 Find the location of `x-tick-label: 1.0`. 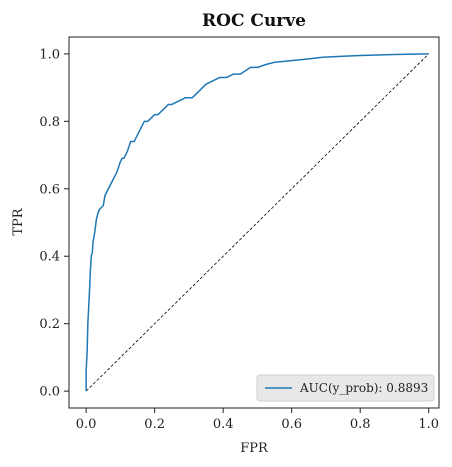

x-tick-label: 1.0 is located at coordinates (428, 424).